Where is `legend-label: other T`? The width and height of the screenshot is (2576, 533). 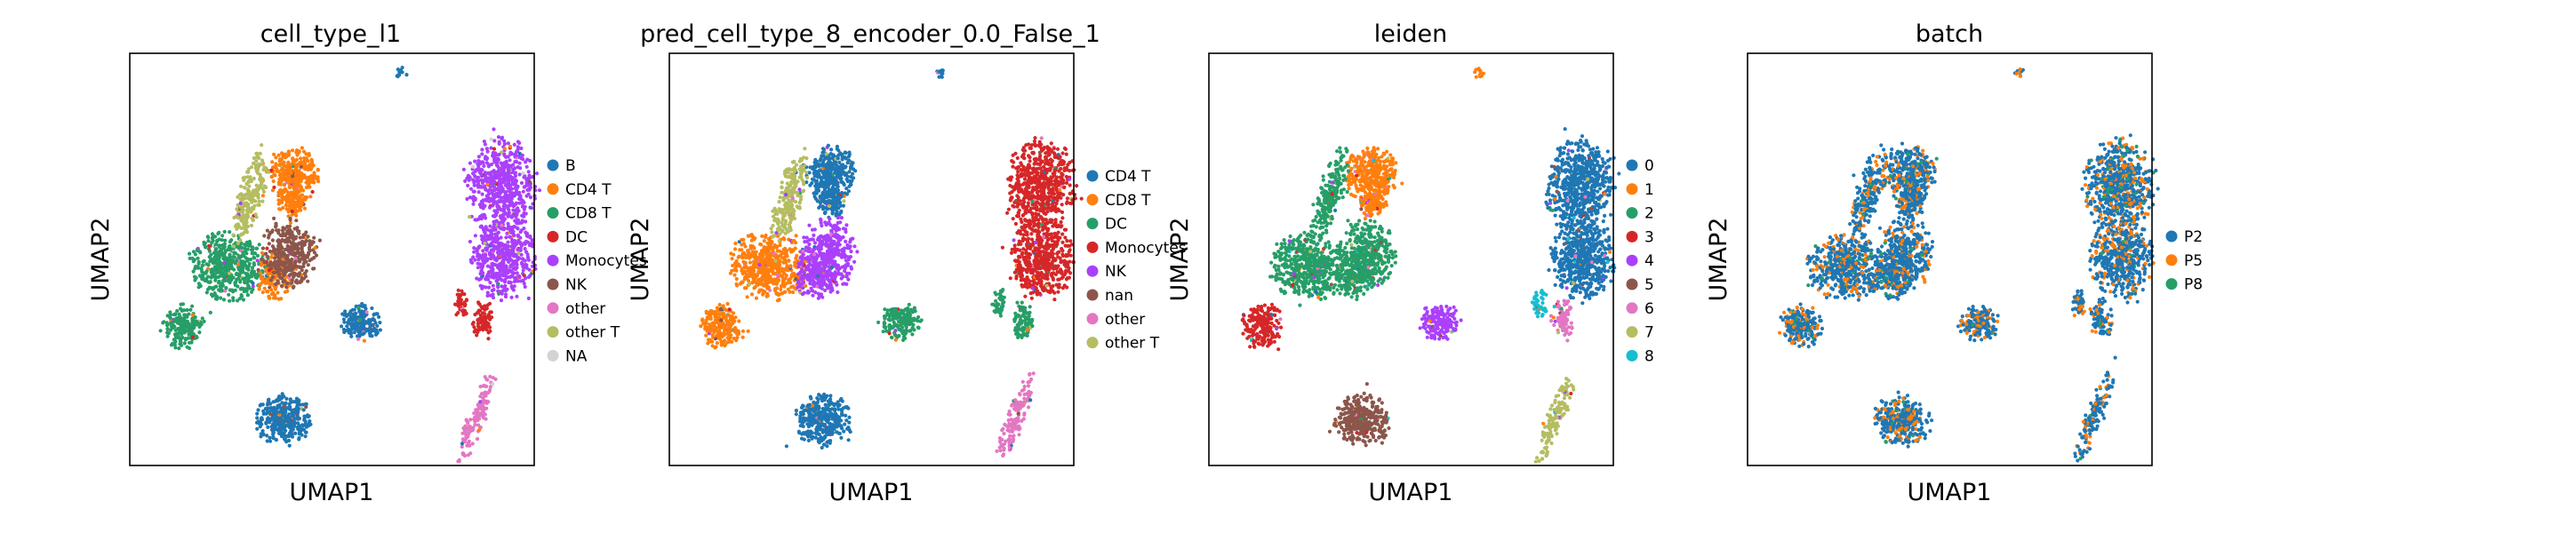
legend-label: other T is located at coordinates (592, 333).